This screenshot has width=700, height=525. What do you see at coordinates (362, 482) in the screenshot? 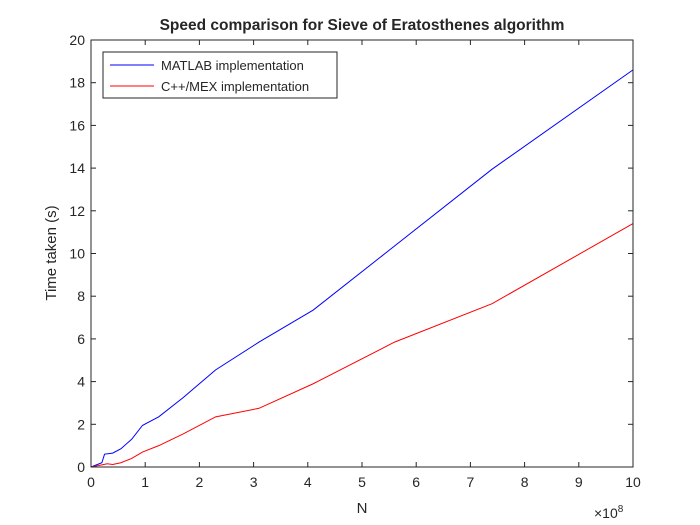
I see `x-tick-label: 5` at bounding box center [362, 482].